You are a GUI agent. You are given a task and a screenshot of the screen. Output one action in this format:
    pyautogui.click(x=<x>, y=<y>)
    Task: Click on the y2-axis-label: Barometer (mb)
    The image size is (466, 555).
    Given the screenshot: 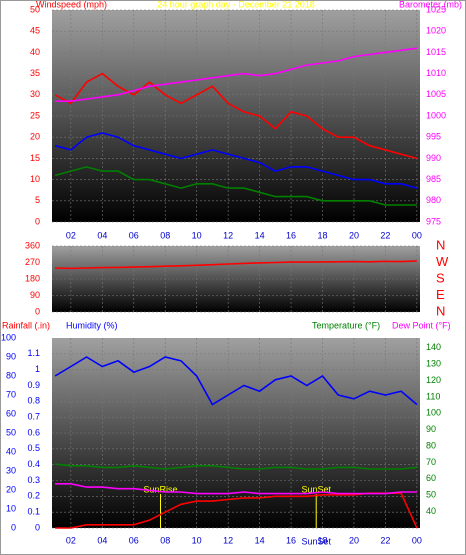 What is the action you would take?
    pyautogui.click(x=430, y=4)
    